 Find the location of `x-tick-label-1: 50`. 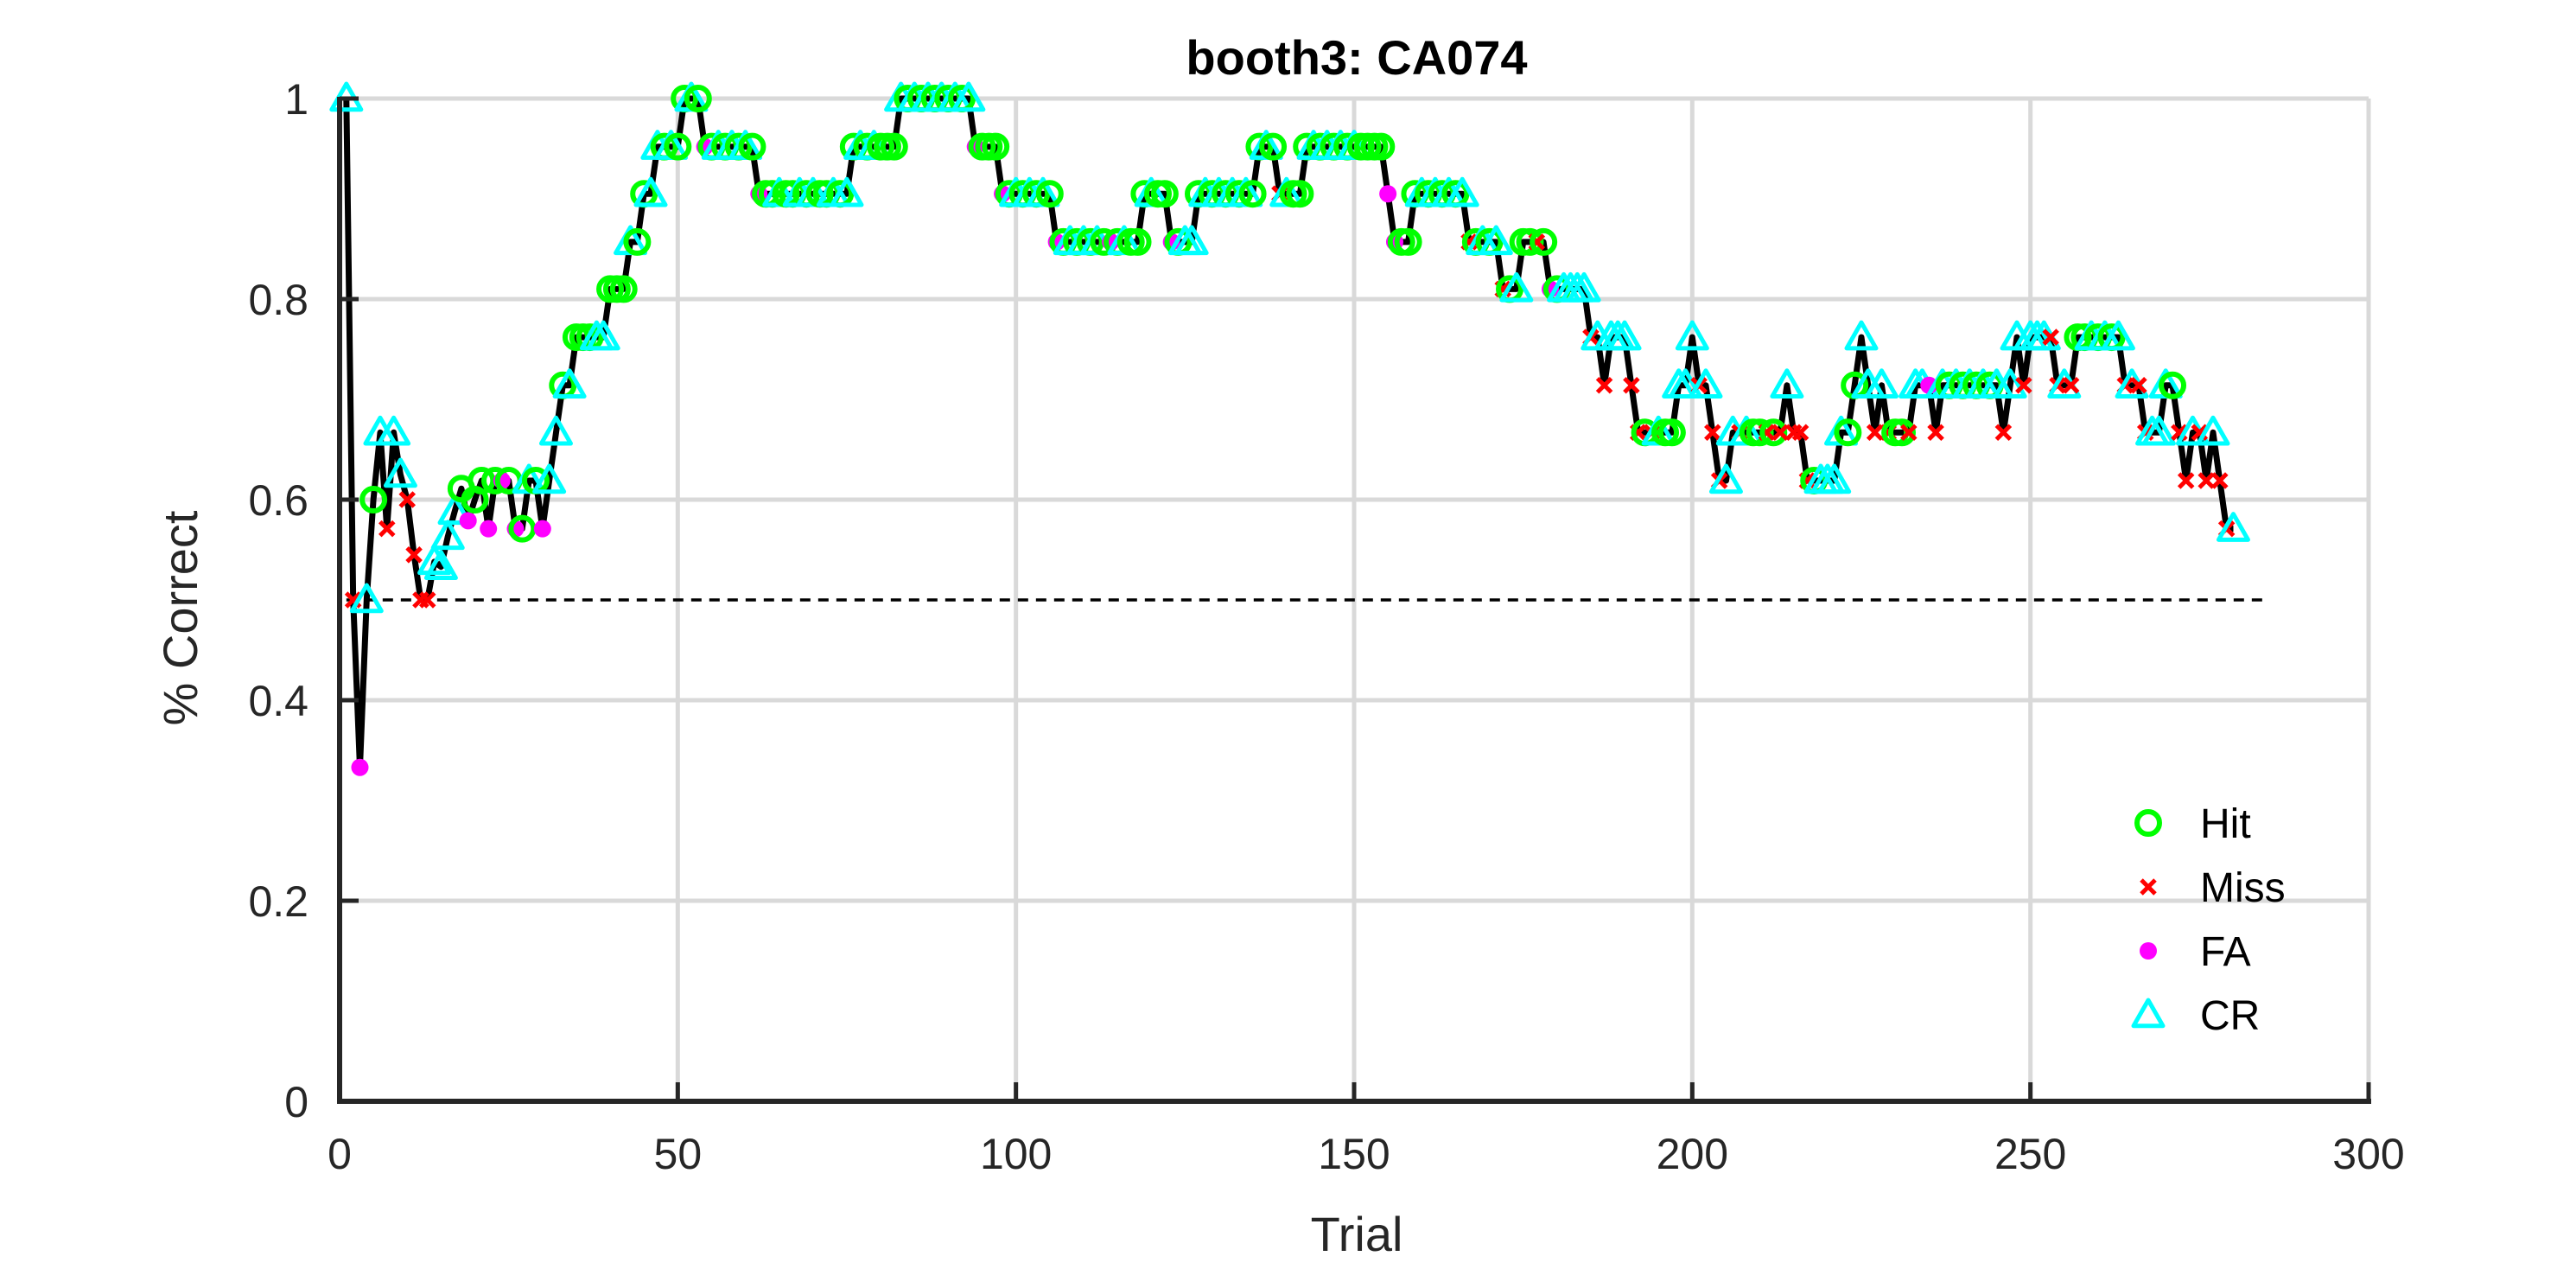

x-tick-label-1: 50 is located at coordinates (679, 1154).